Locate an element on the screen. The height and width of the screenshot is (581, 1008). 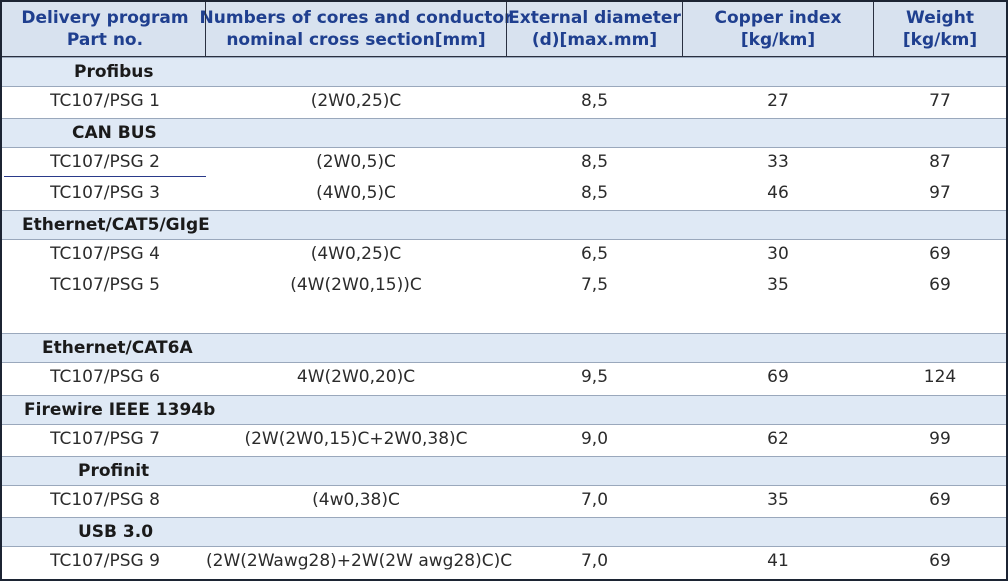
part-no-cell: TC107/PSG 6 is located at coordinates (105, 377).